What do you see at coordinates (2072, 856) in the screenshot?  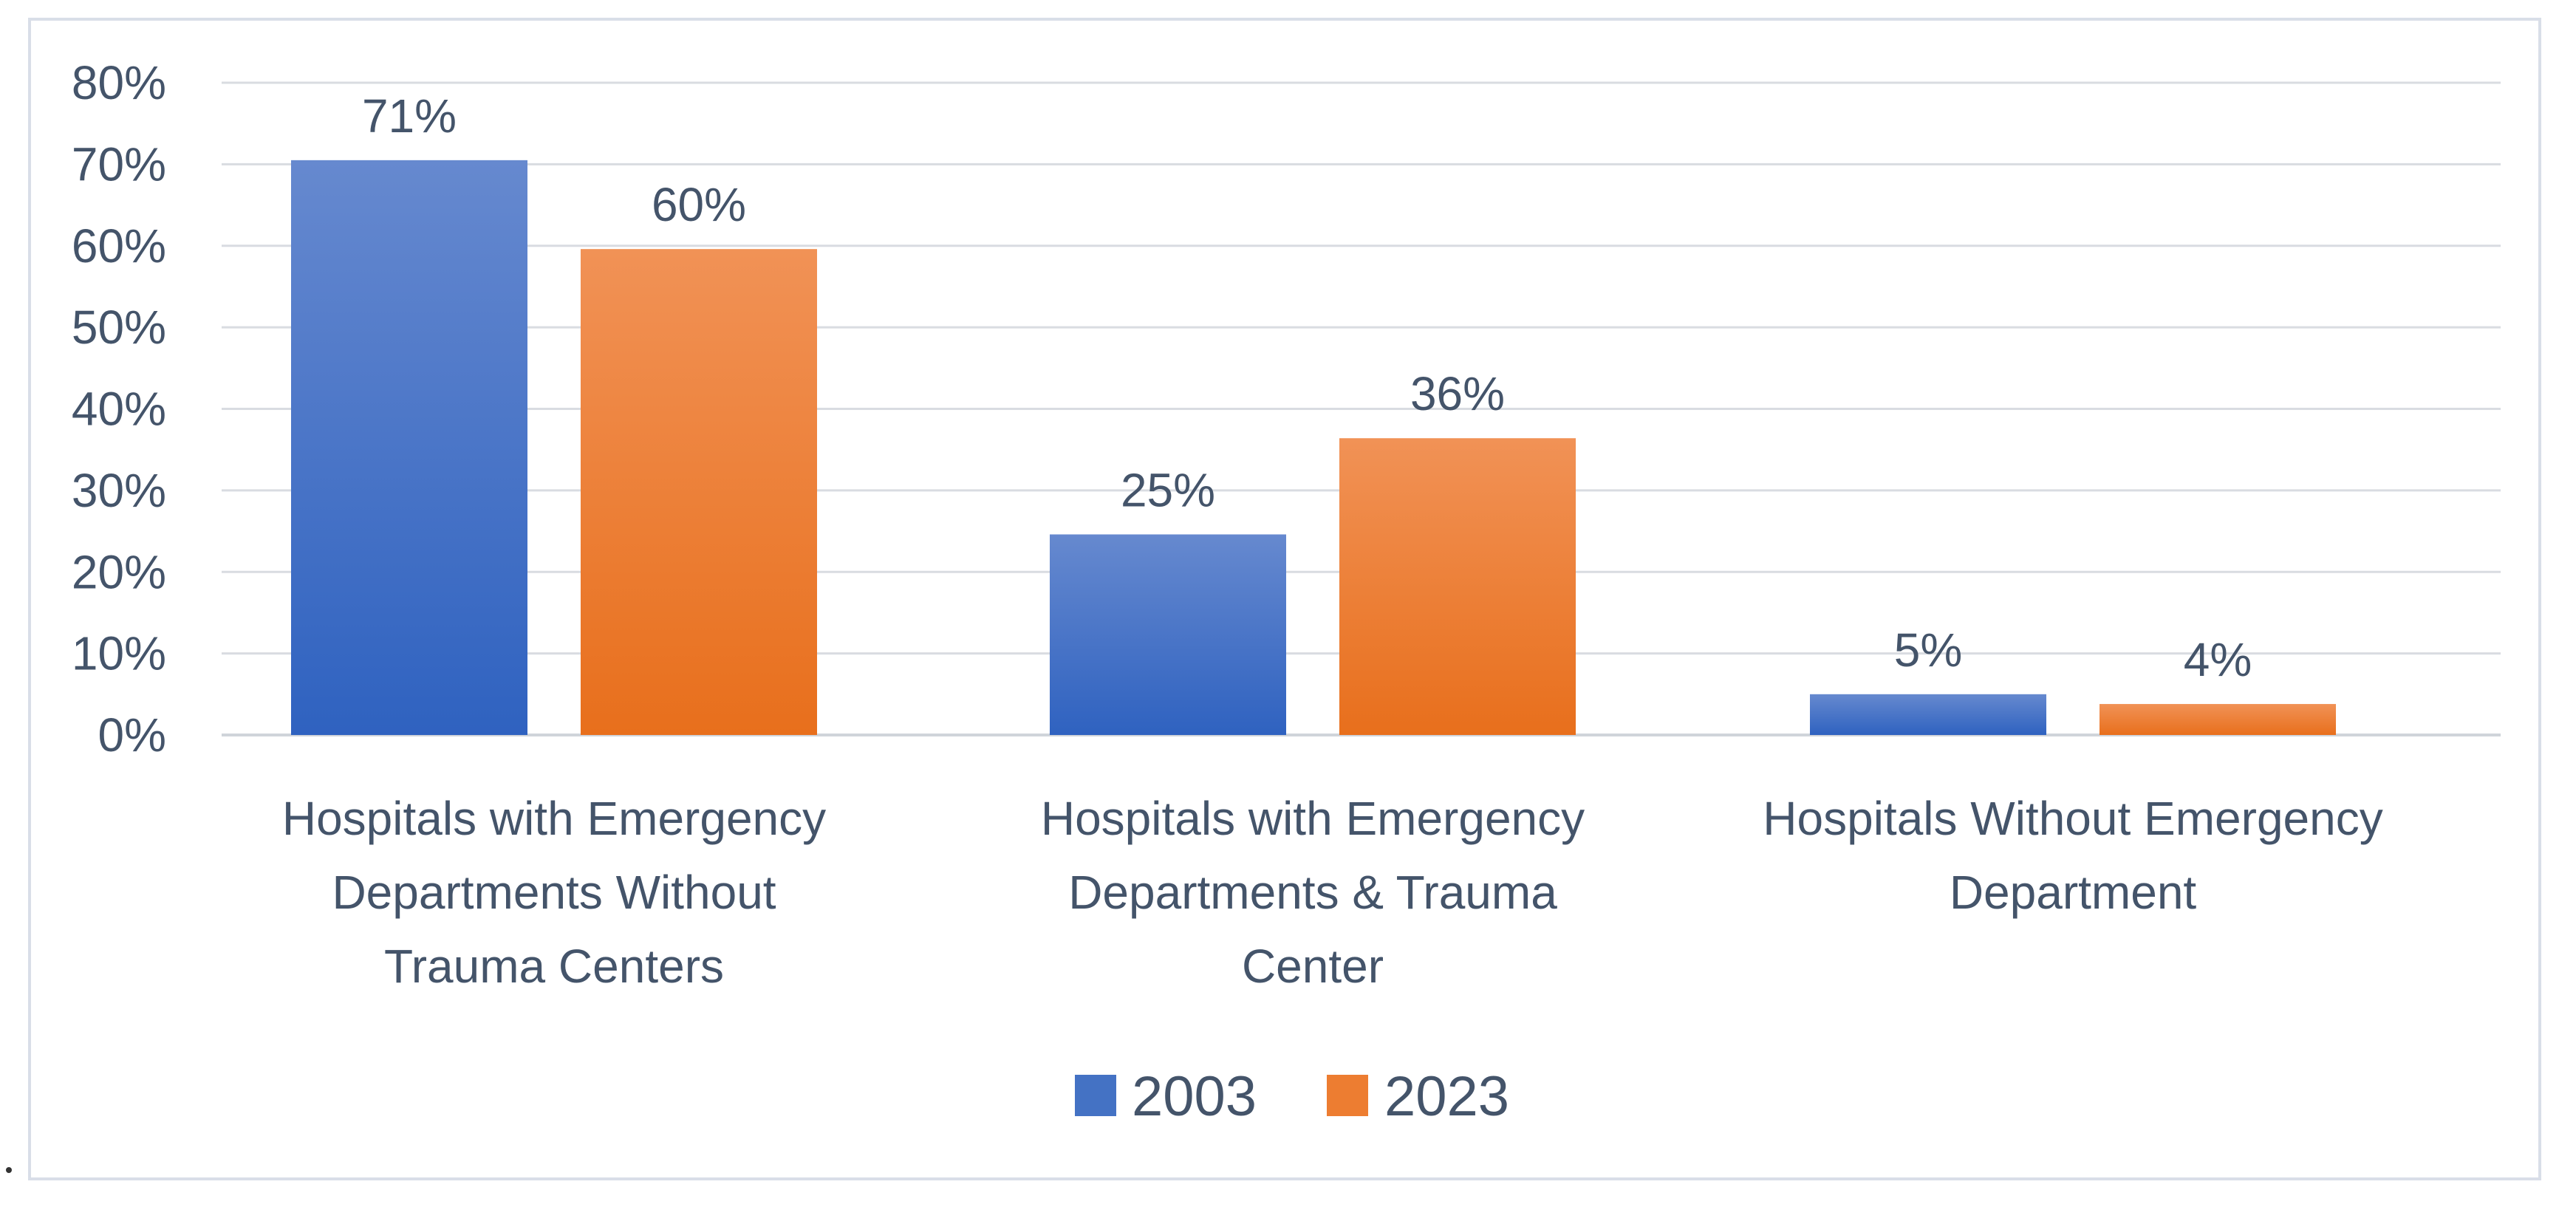 I see `category-label-2: Hospitals Without Emergency Department` at bounding box center [2072, 856].